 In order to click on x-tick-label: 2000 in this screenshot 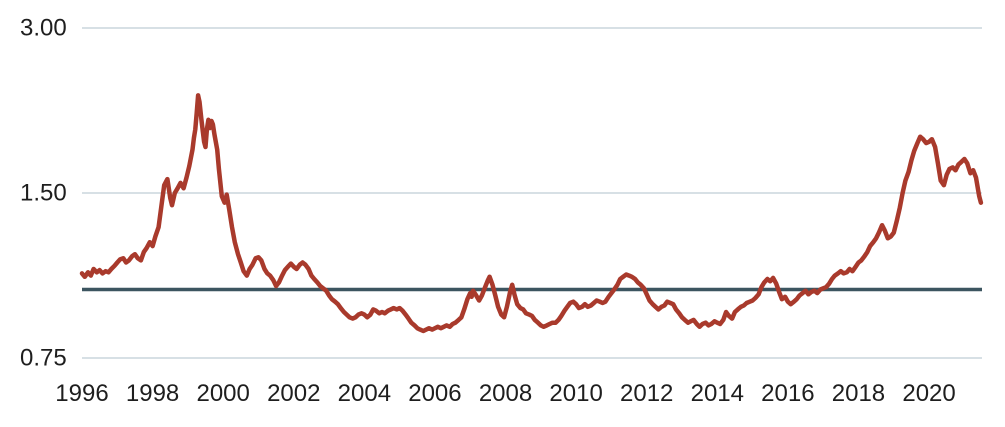, I will do `click(222, 393)`.